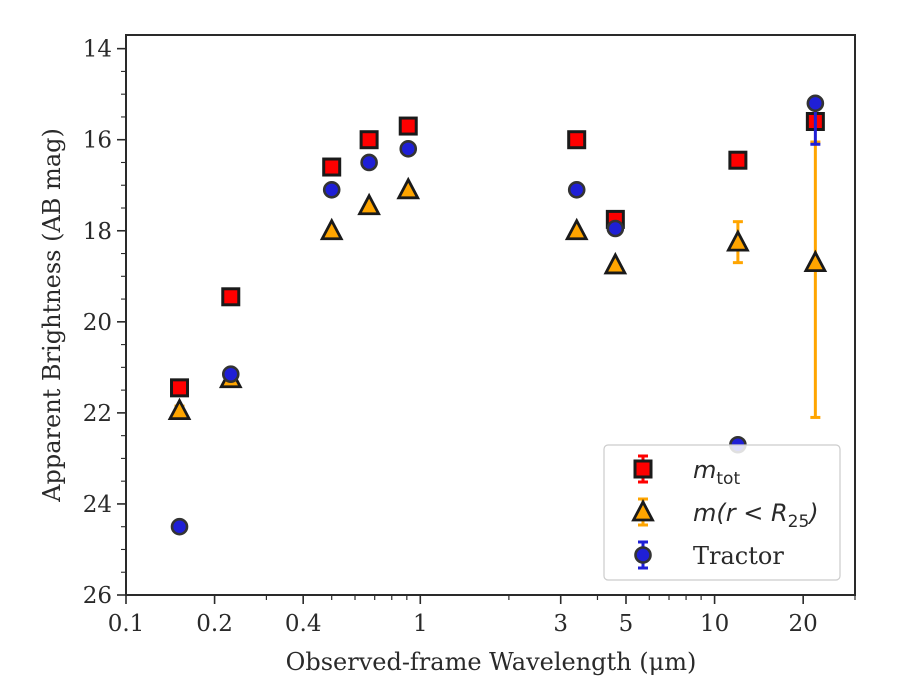 The height and width of the screenshot is (700, 900). What do you see at coordinates (626, 624) in the screenshot?
I see `x-tick-label: 5` at bounding box center [626, 624].